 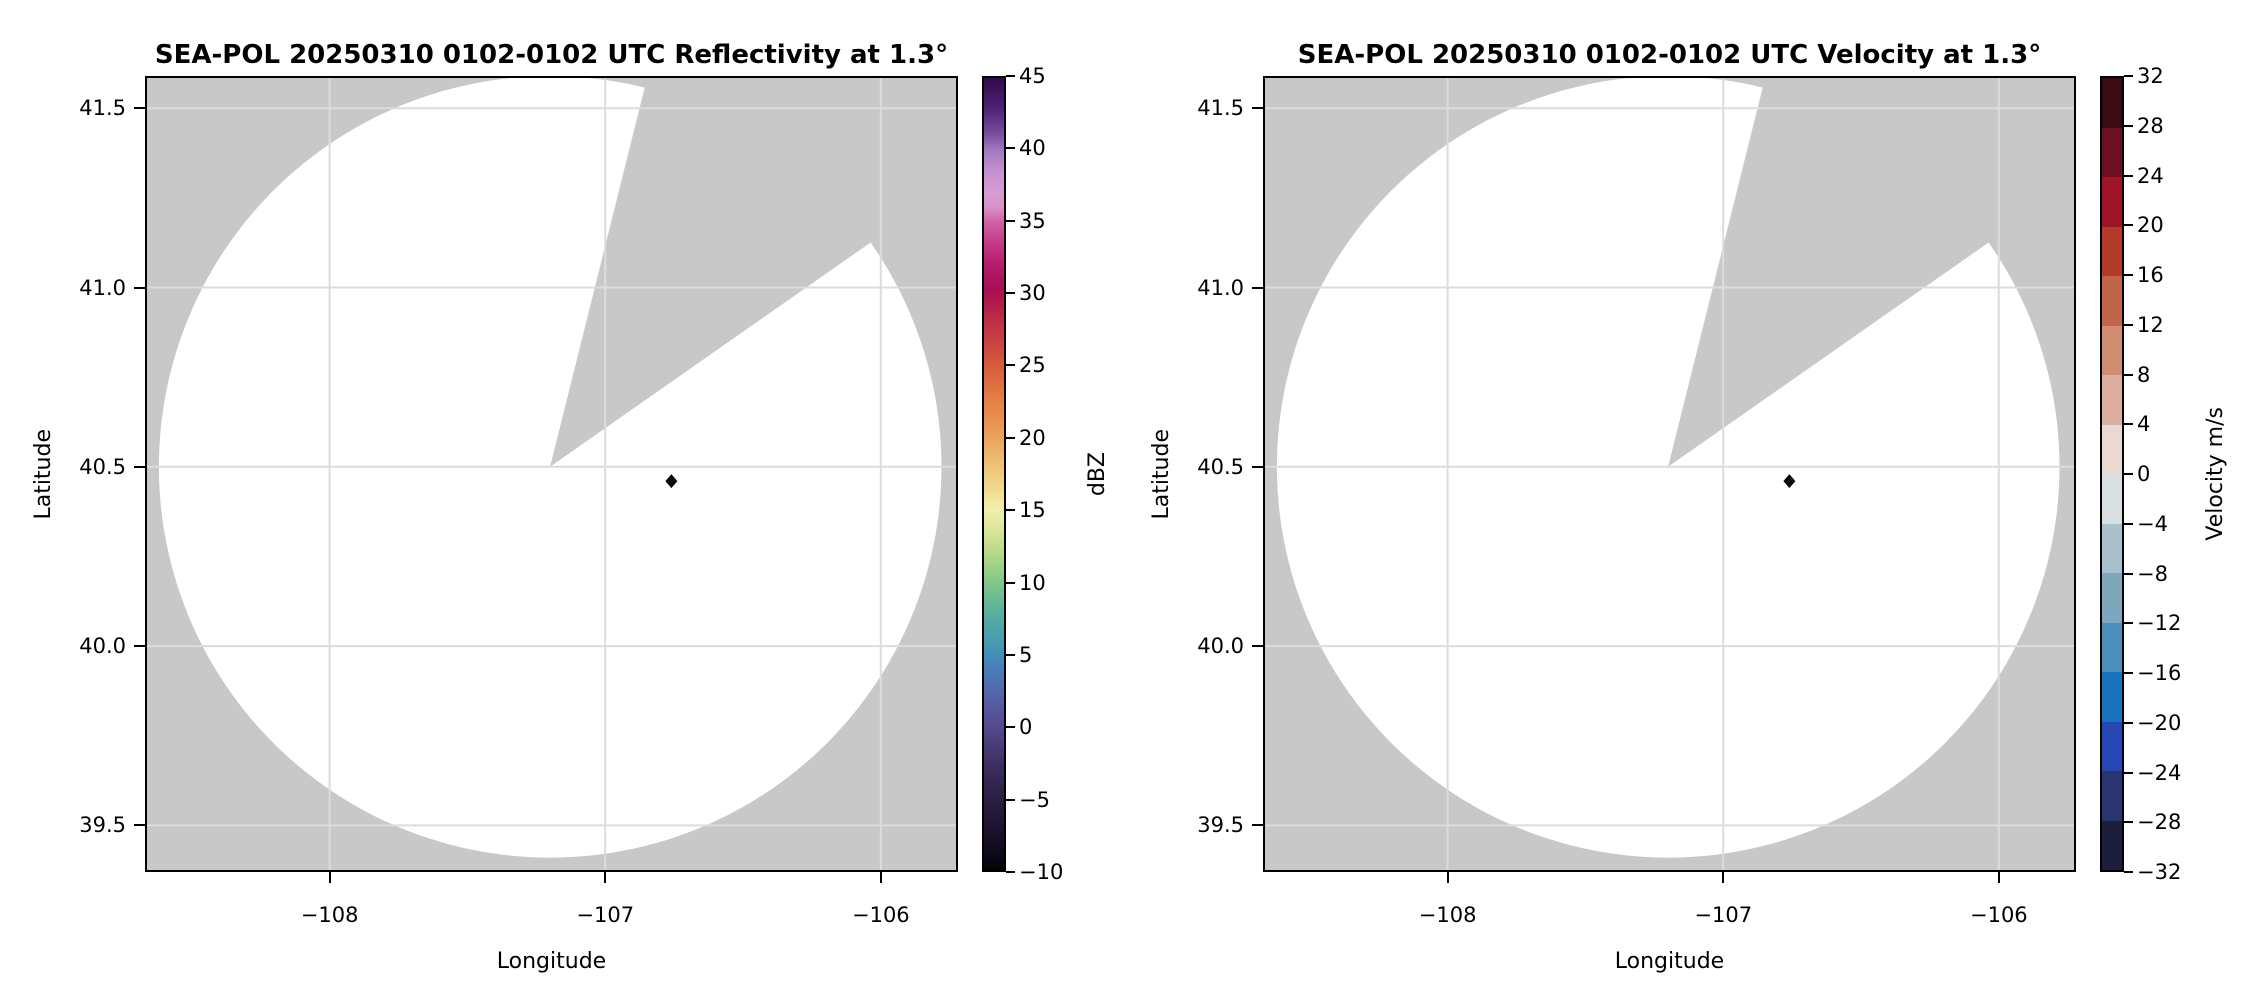 I want to click on y-tick-label: 39.5, so click(x=102, y=825).